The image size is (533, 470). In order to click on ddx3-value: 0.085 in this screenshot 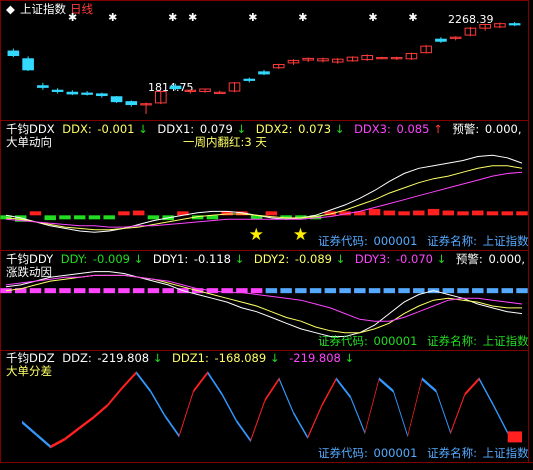, I will do `click(413, 129)`.